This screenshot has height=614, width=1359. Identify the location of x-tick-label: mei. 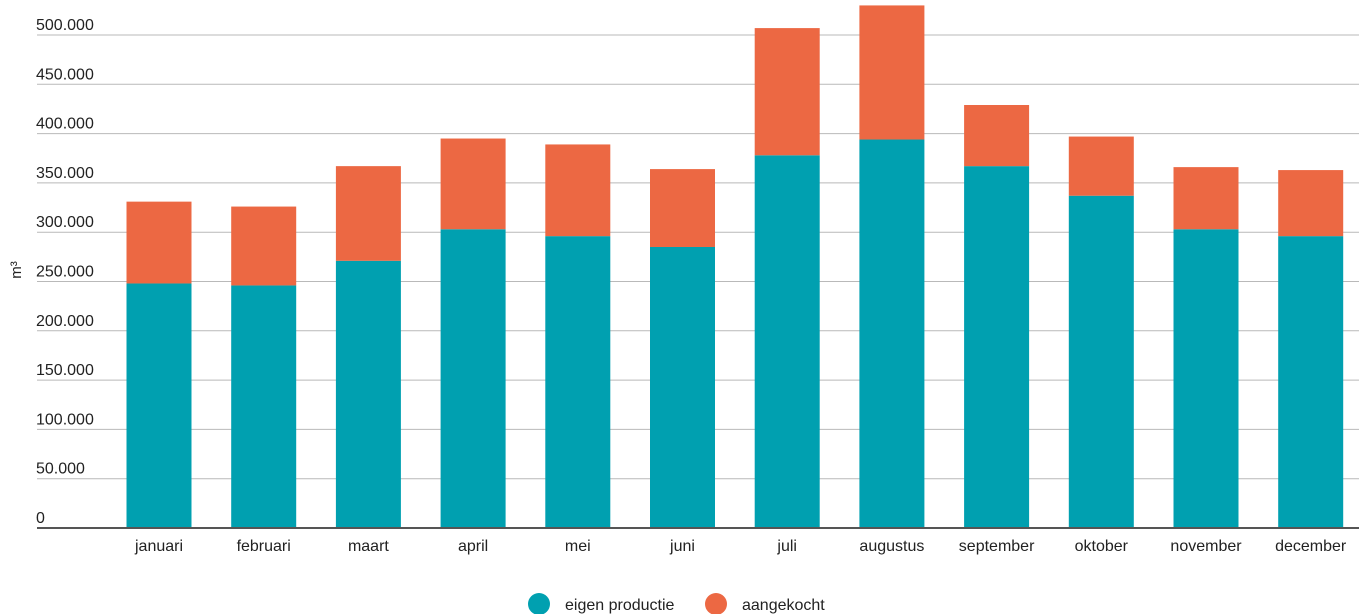
(578, 546).